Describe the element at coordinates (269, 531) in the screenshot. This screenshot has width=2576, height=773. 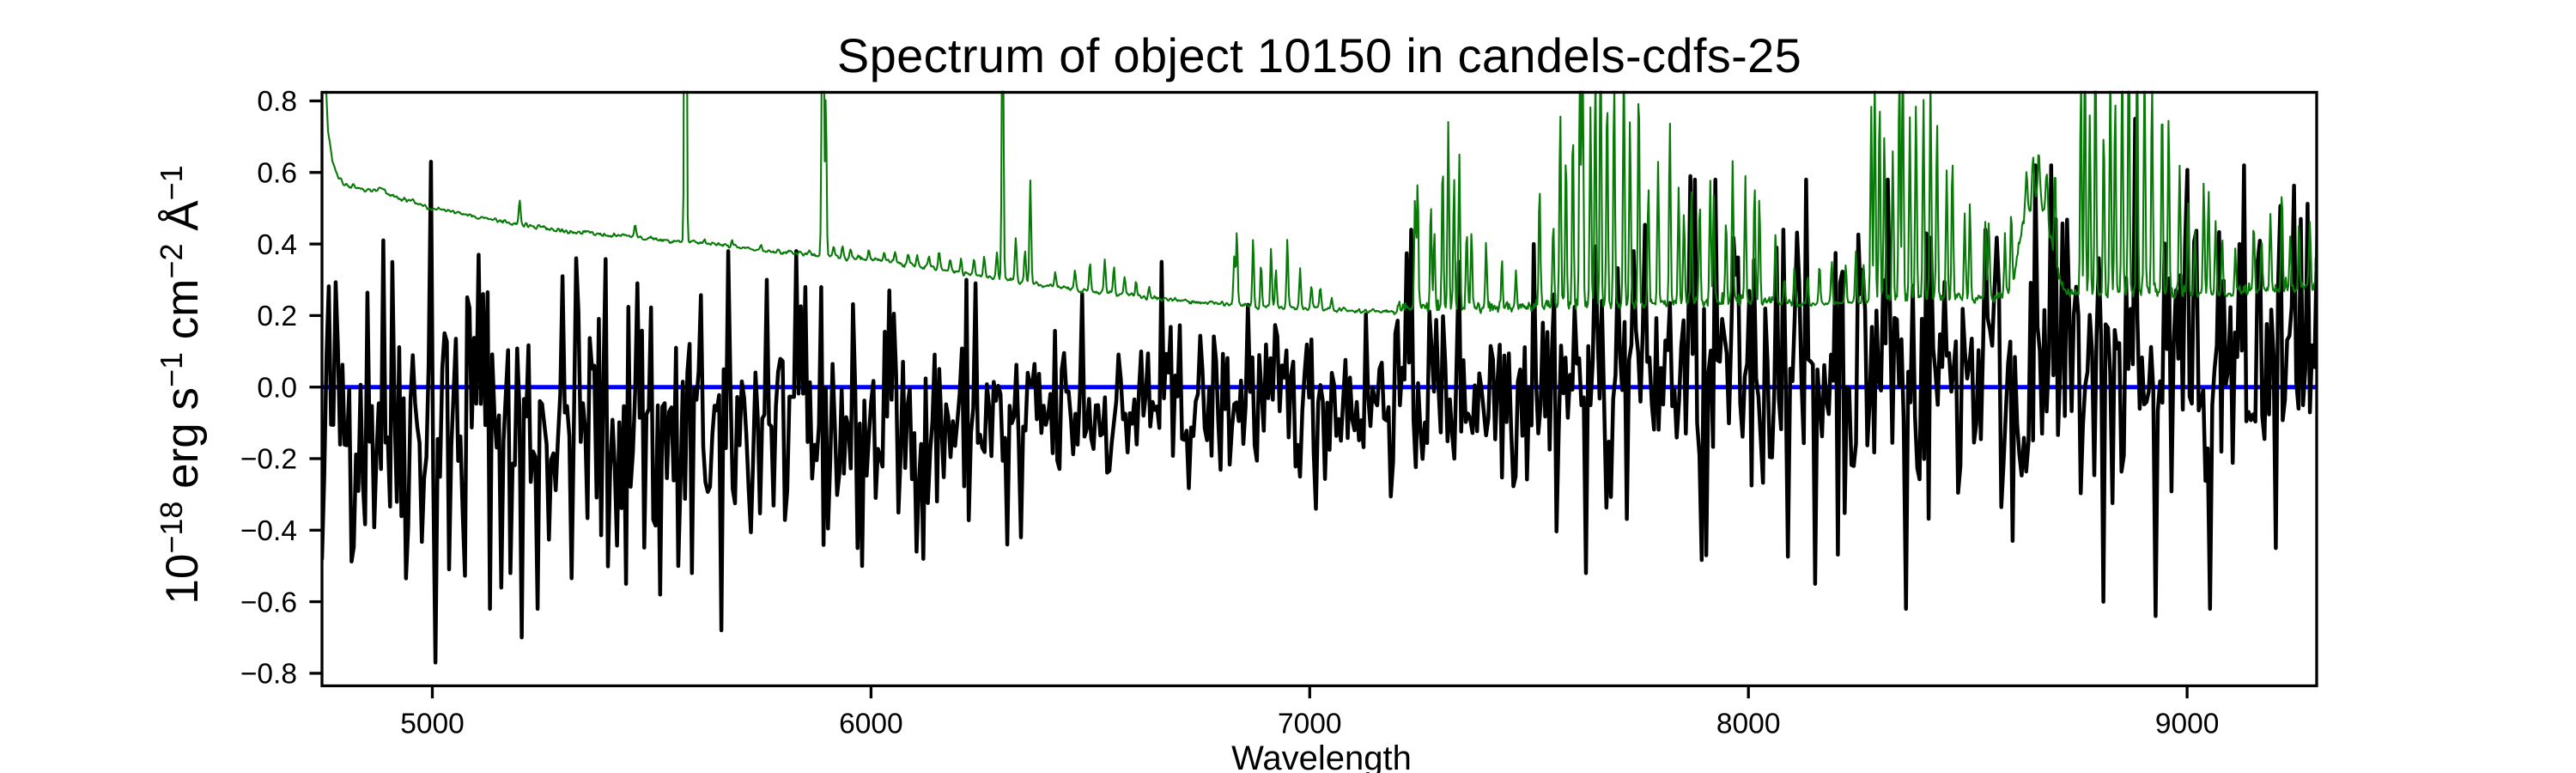
I see `svg-text: −0.4` at that location.